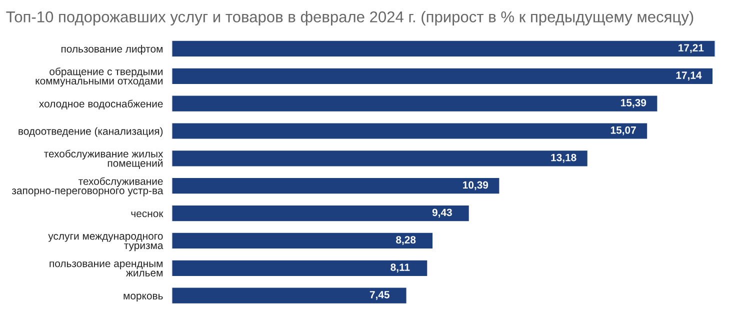  I want to click on data-label: 8,11, so click(400, 268).